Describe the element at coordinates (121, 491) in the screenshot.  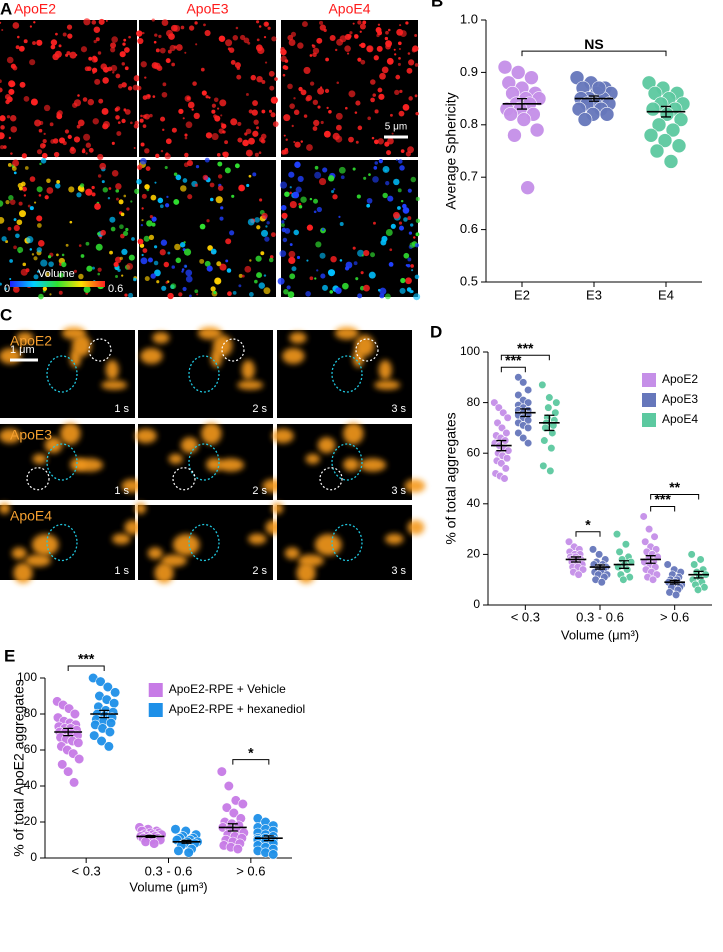
I see `time-label: 1 s` at that location.